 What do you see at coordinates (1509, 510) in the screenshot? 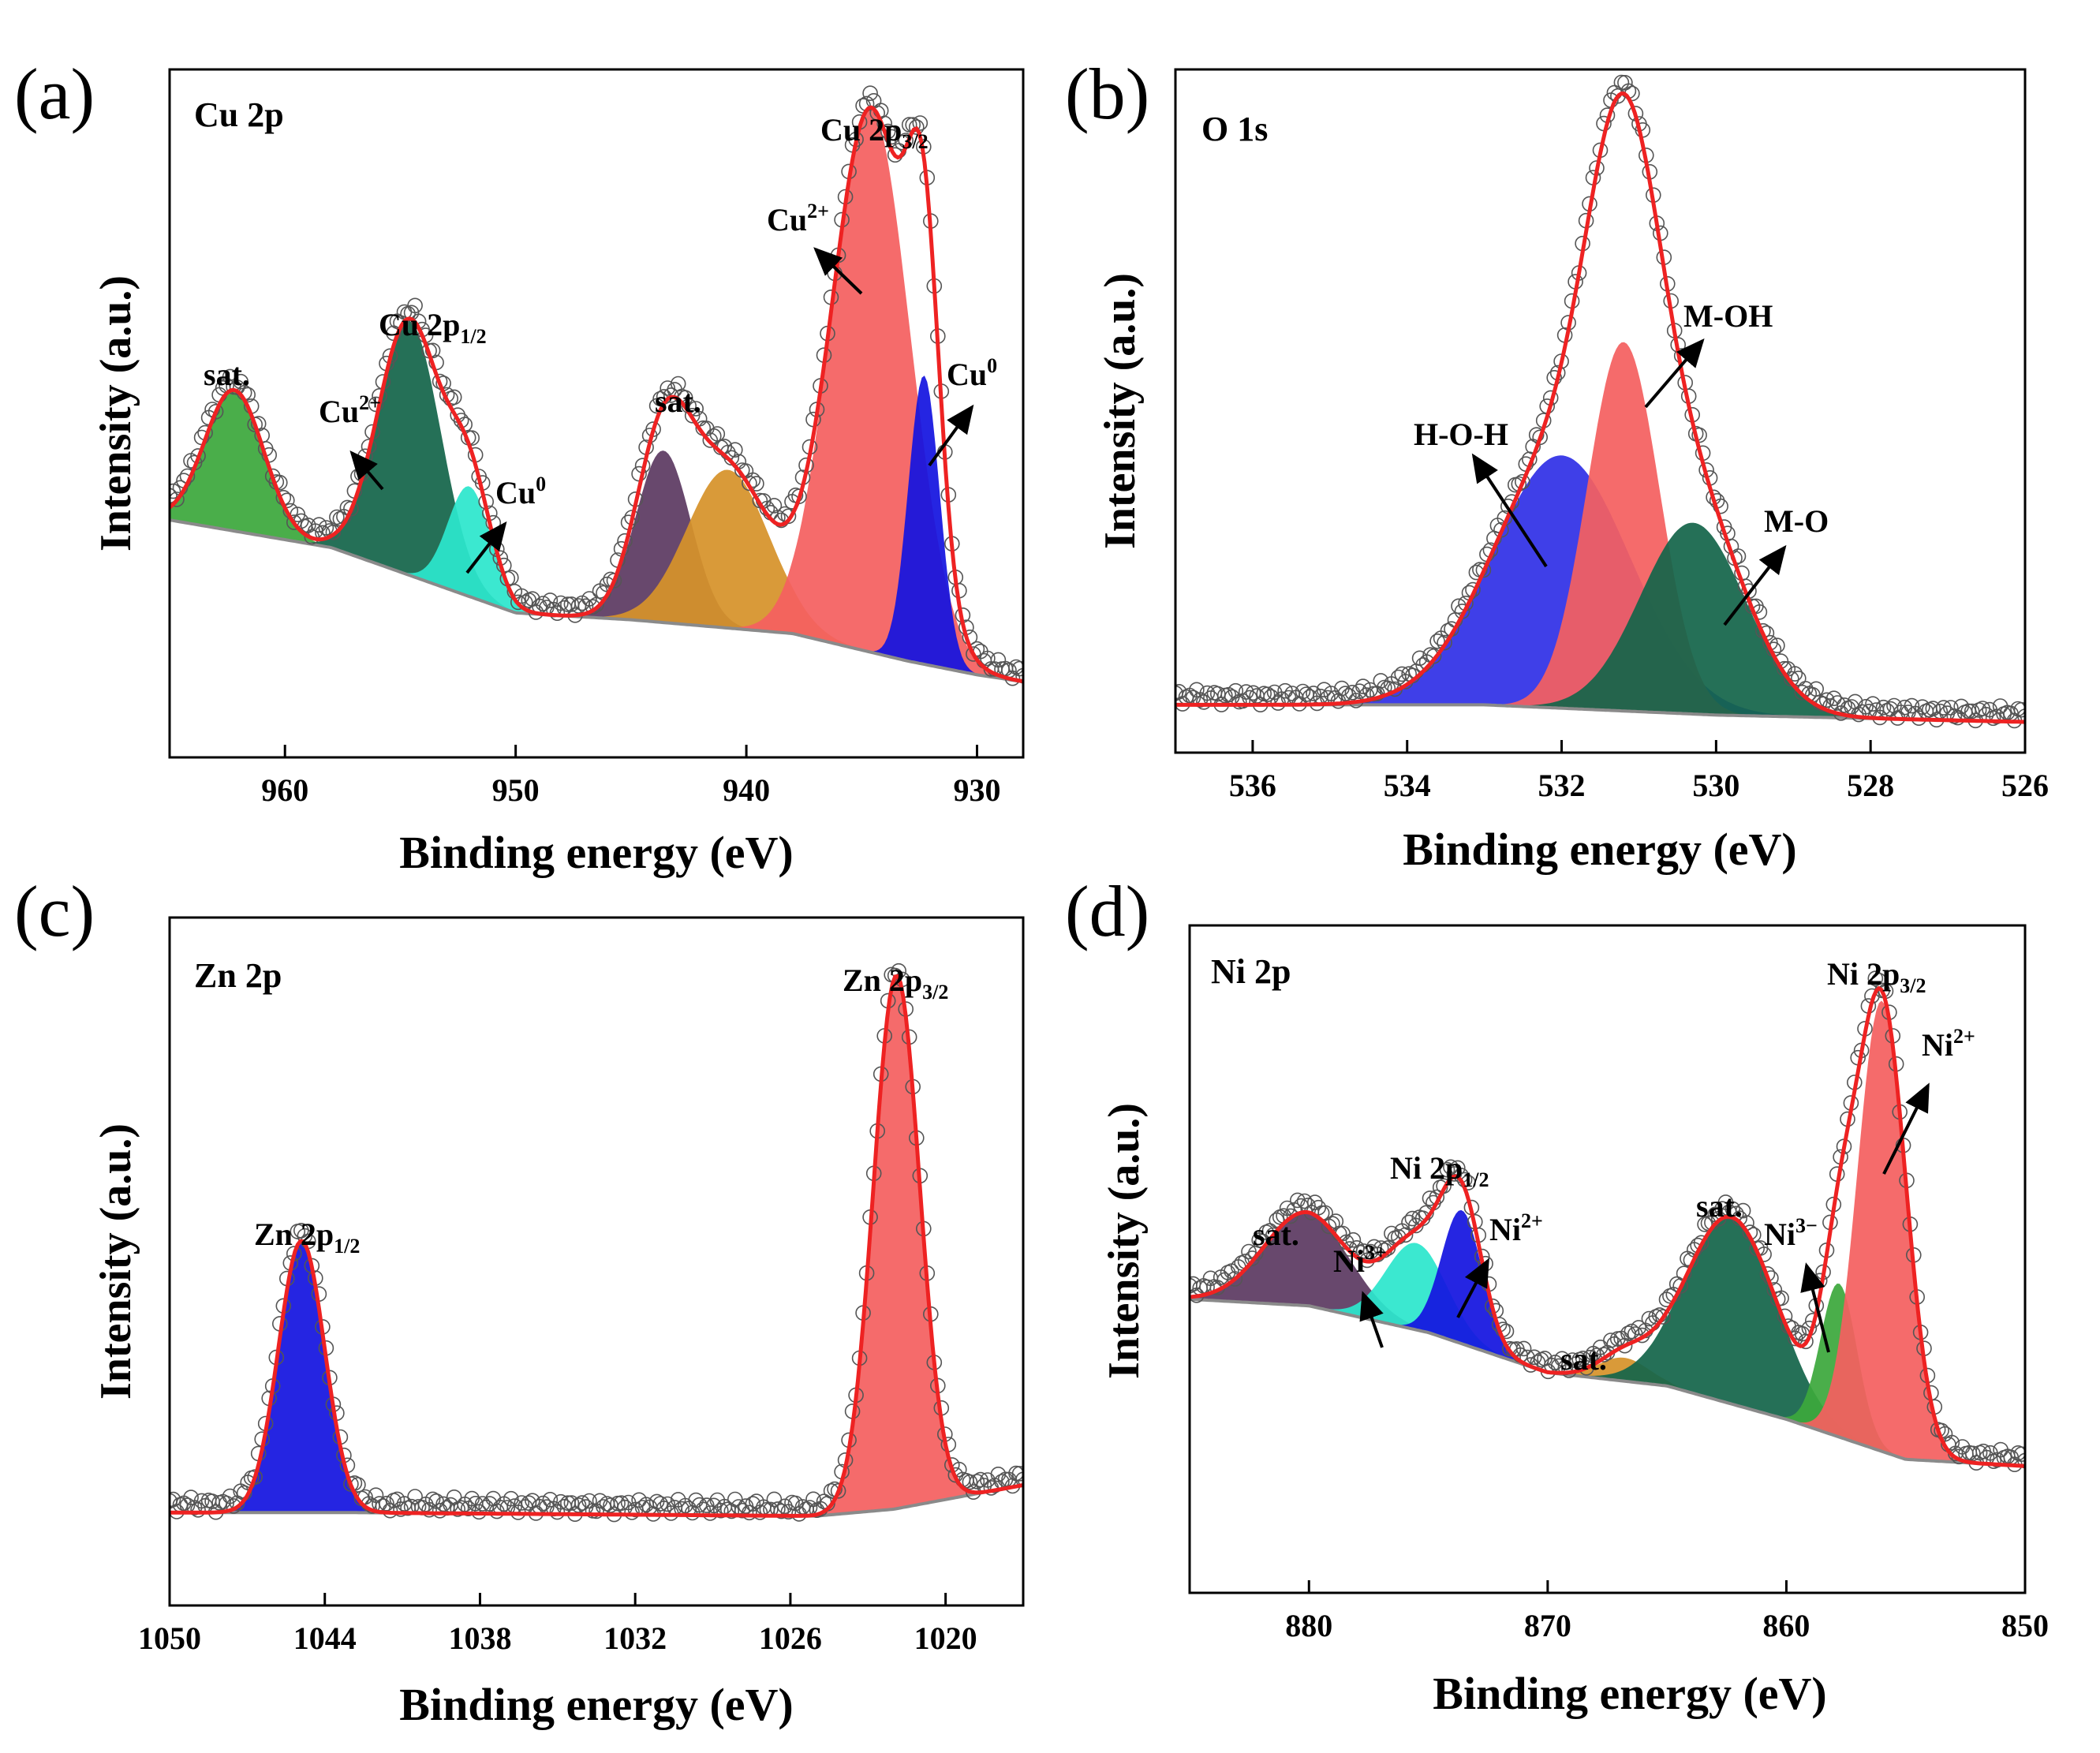
I see `arrow-hoh` at bounding box center [1509, 510].